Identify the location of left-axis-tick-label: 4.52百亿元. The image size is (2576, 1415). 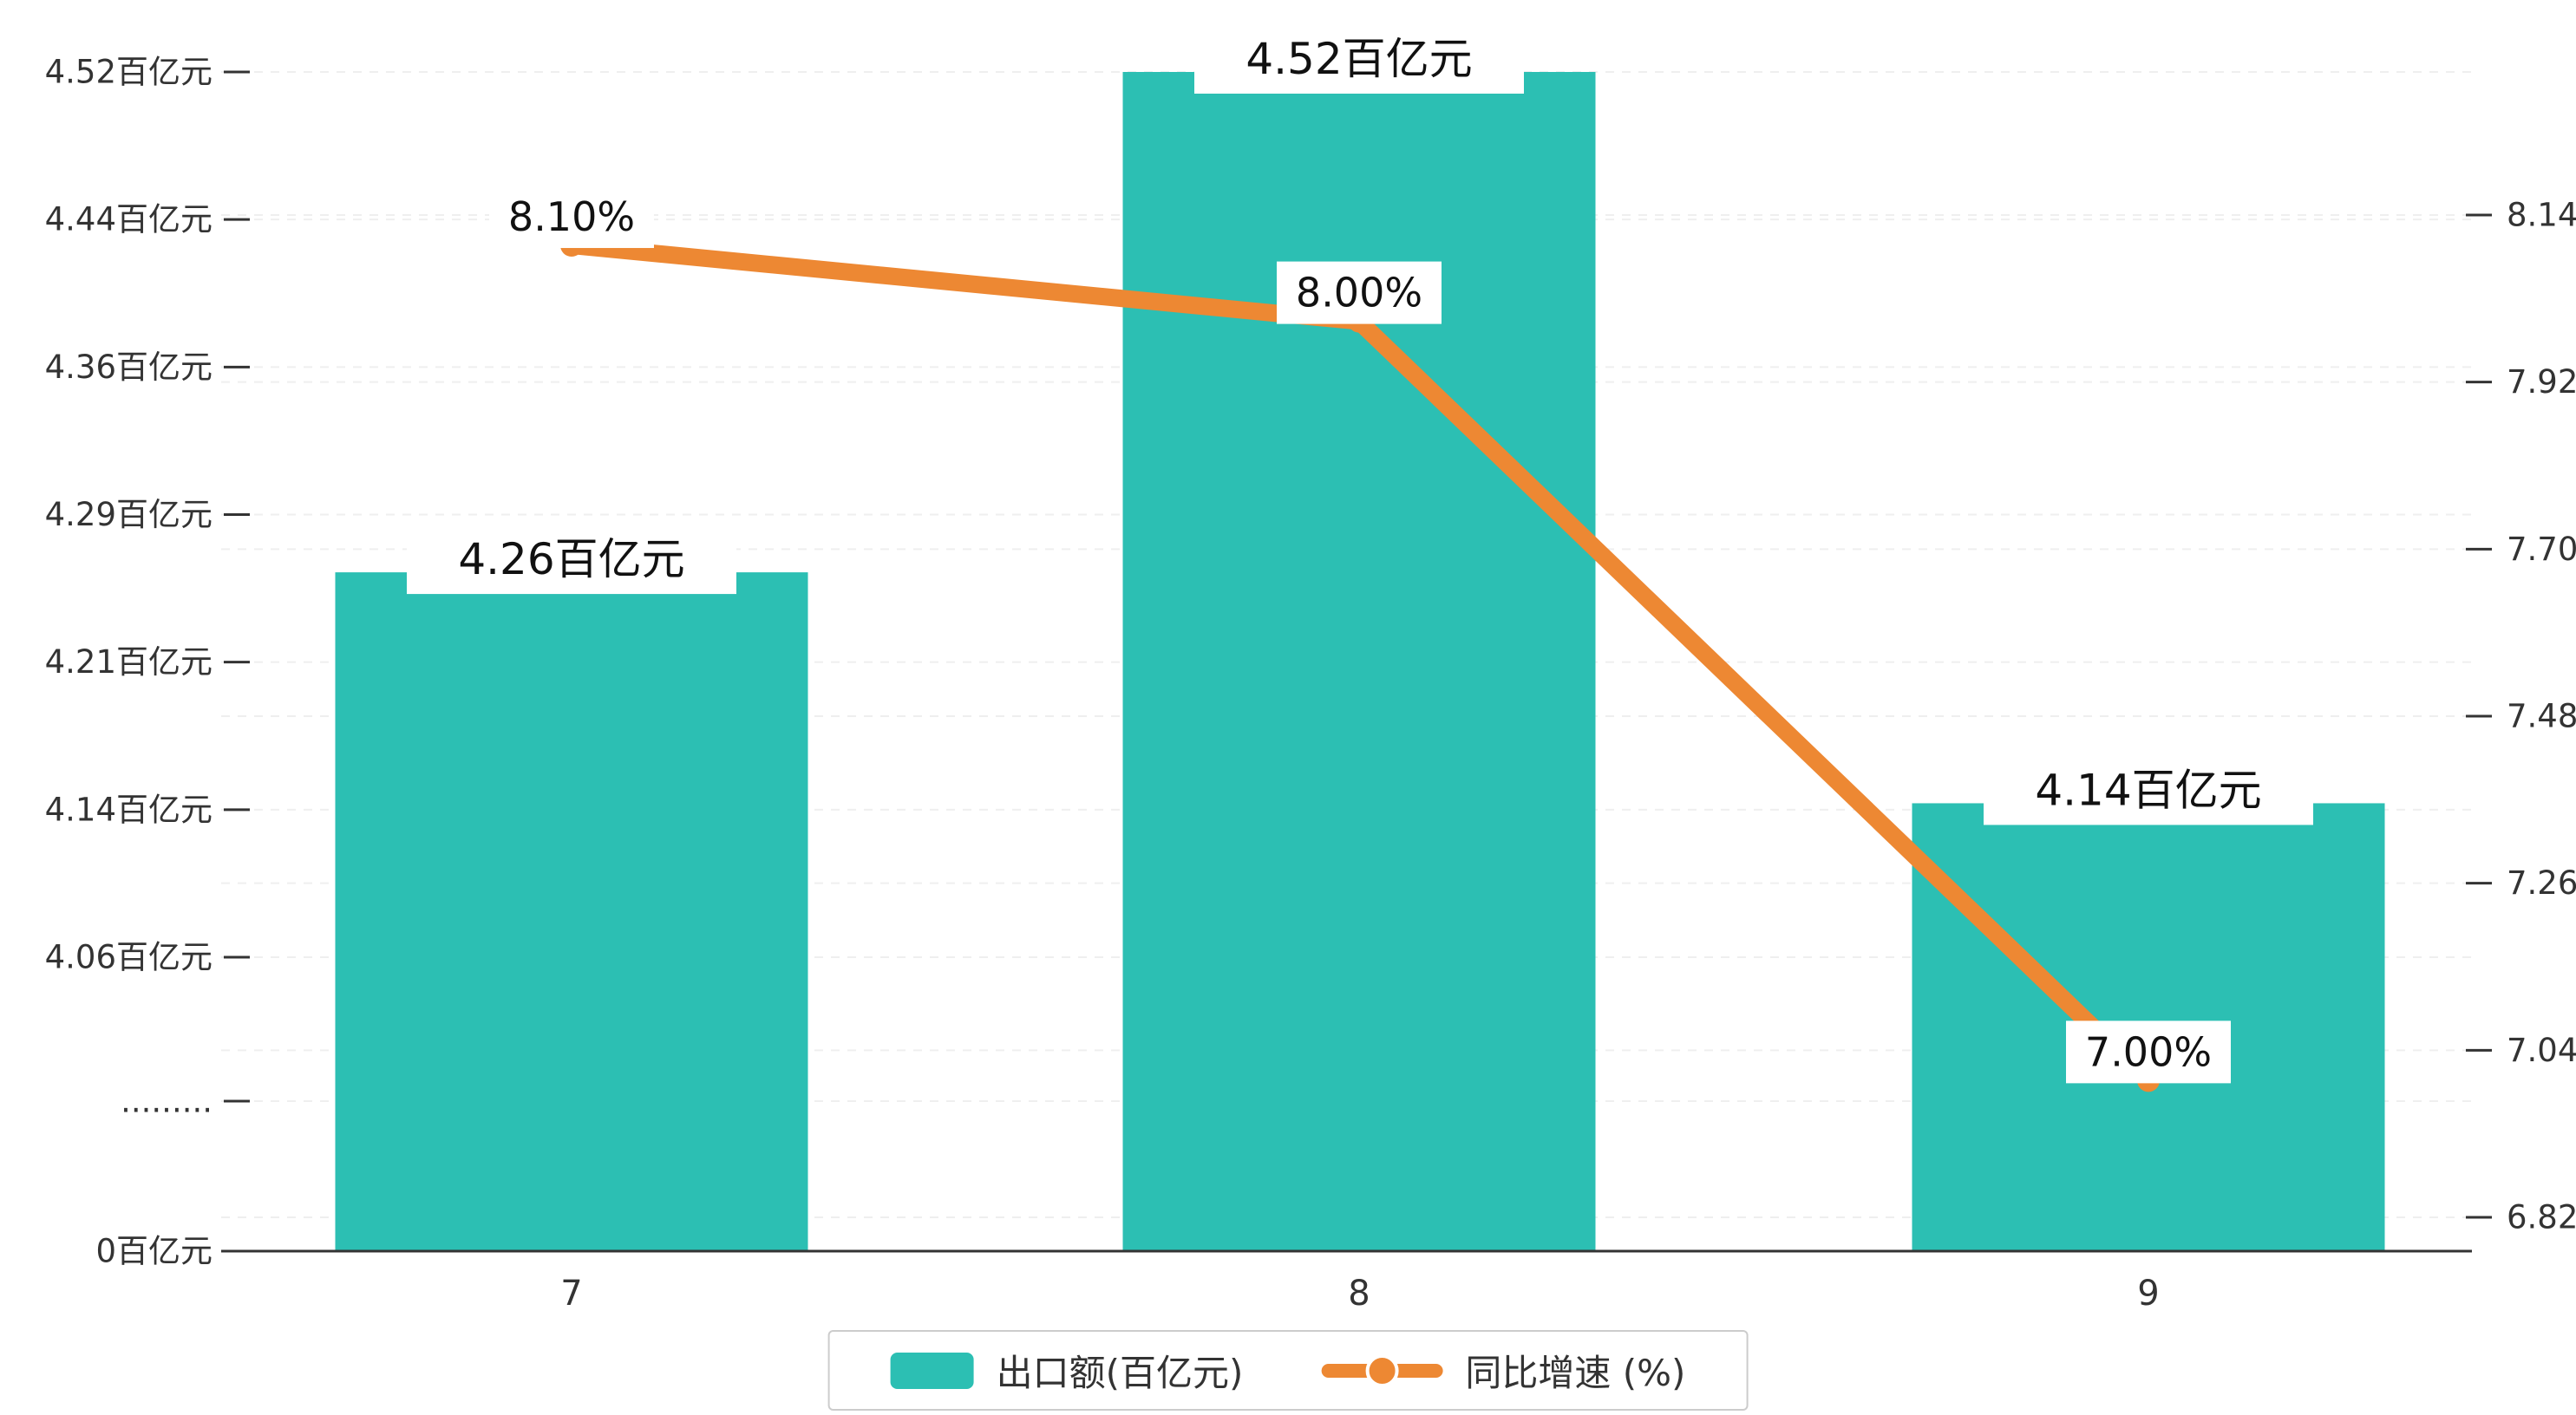
(128, 72).